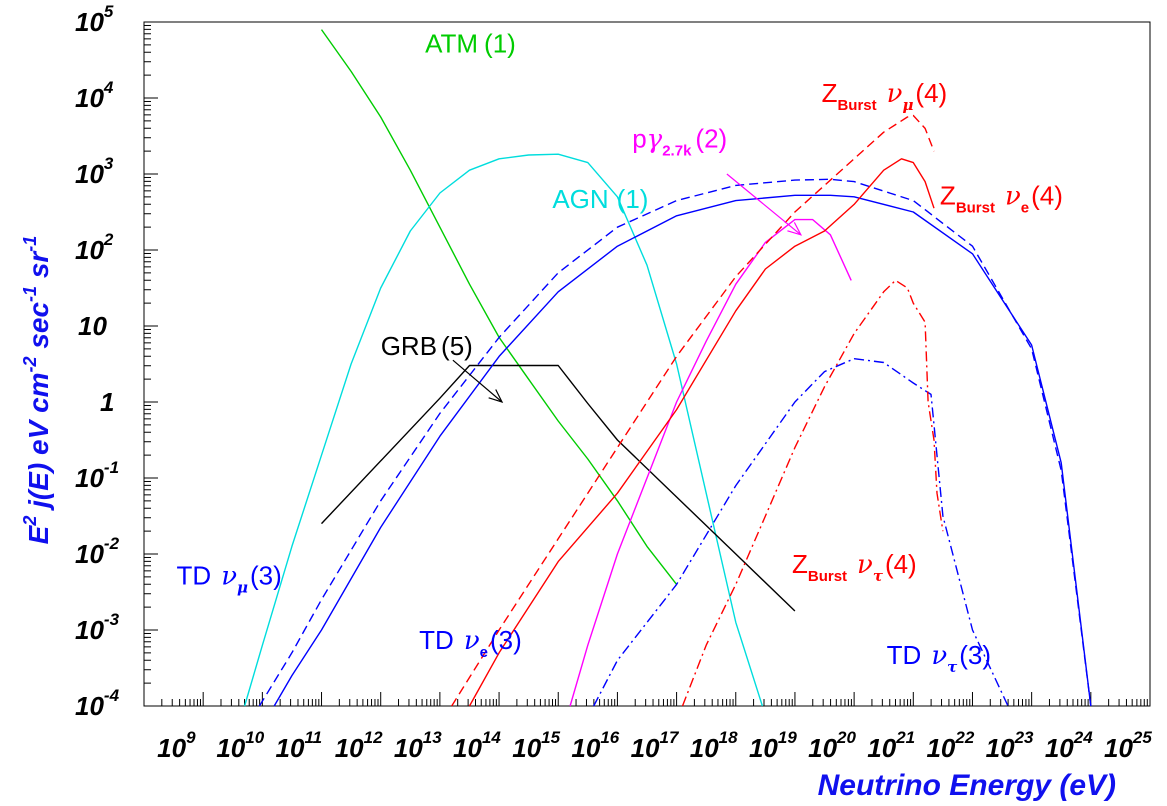 This screenshot has width=1167, height=806. Describe the element at coordinates (773, 745) in the screenshot. I see `x-tick-label: 1019` at that location.